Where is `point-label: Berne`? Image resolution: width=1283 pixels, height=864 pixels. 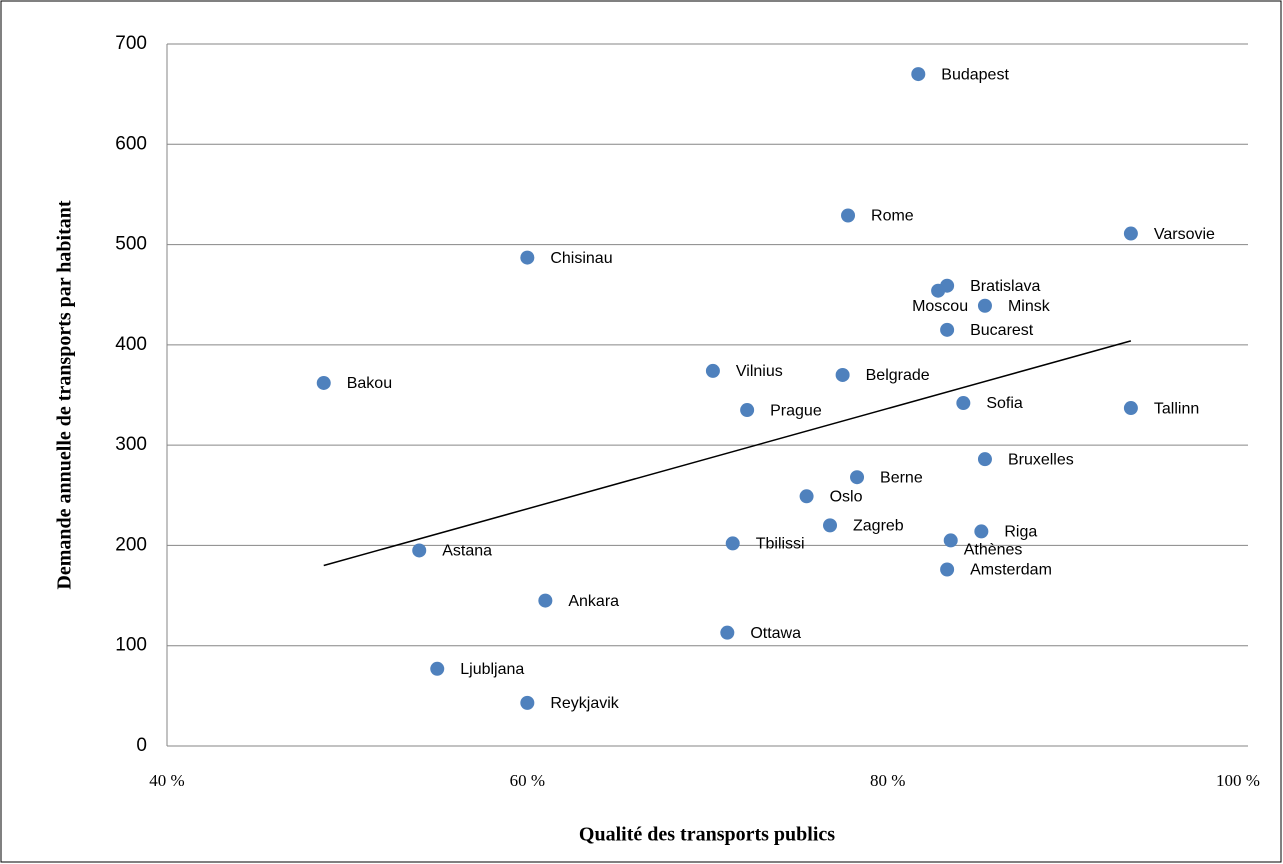
point-label: Berne is located at coordinates (901, 477).